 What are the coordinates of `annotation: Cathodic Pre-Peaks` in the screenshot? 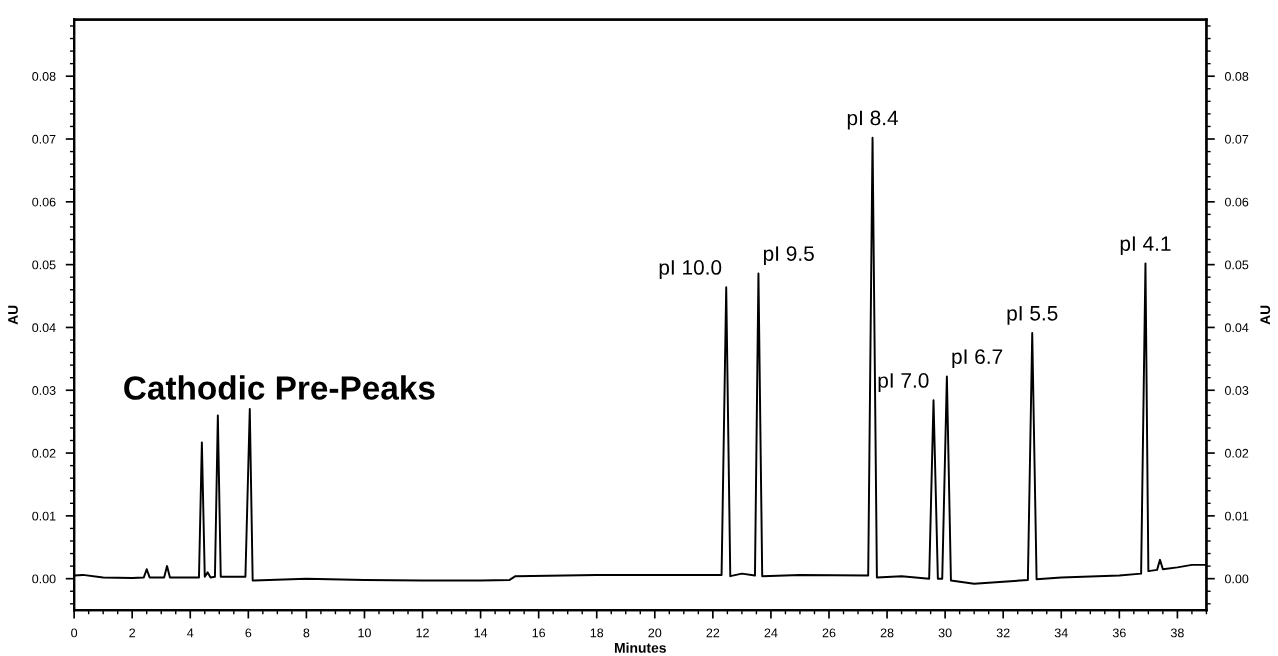 It's located at (279, 387).